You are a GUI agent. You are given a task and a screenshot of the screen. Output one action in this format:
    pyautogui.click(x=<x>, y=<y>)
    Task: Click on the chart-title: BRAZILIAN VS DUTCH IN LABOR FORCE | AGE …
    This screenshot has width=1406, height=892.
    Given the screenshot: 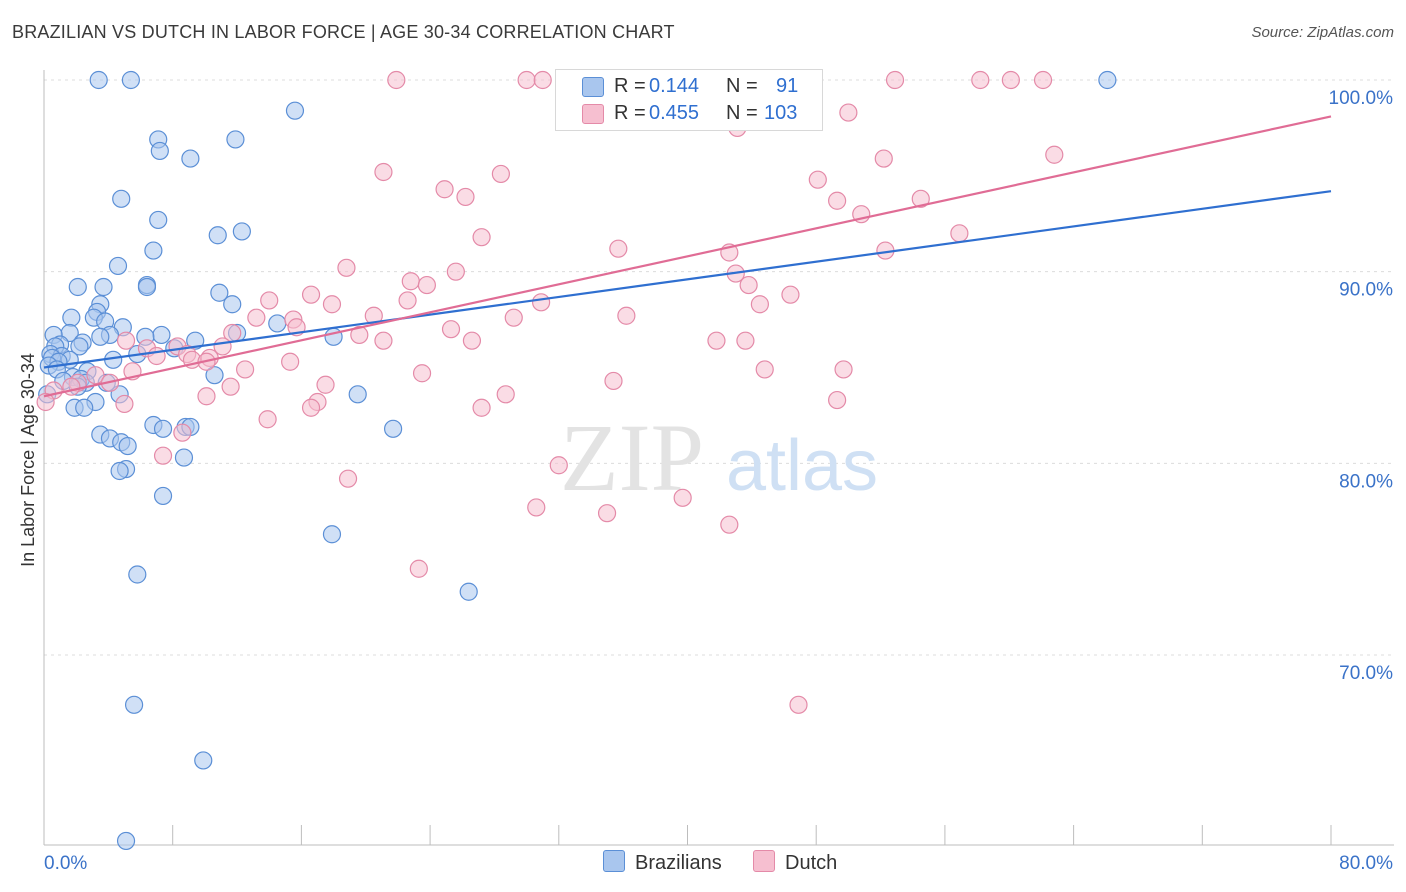 What is the action you would take?
    pyautogui.click(x=343, y=32)
    